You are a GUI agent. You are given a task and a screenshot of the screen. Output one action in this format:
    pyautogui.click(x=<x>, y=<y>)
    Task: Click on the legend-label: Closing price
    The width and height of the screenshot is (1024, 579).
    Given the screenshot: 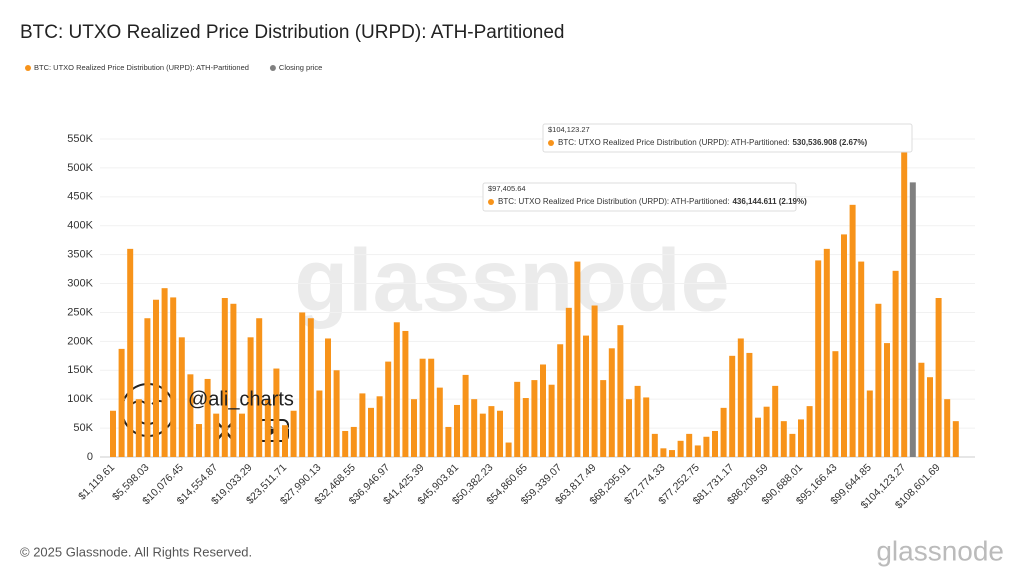 What is the action you would take?
    pyautogui.click(x=300, y=67)
    